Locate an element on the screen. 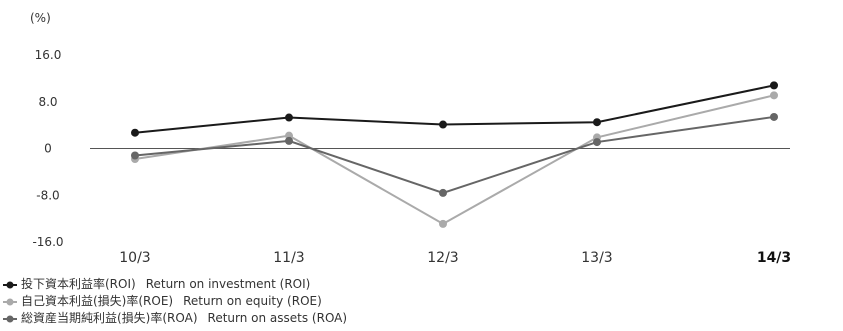 The image size is (843, 331). legend-item: 総資産当期純利益(損失)率(ROA) Return on assets (ROA) is located at coordinates (174, 318).